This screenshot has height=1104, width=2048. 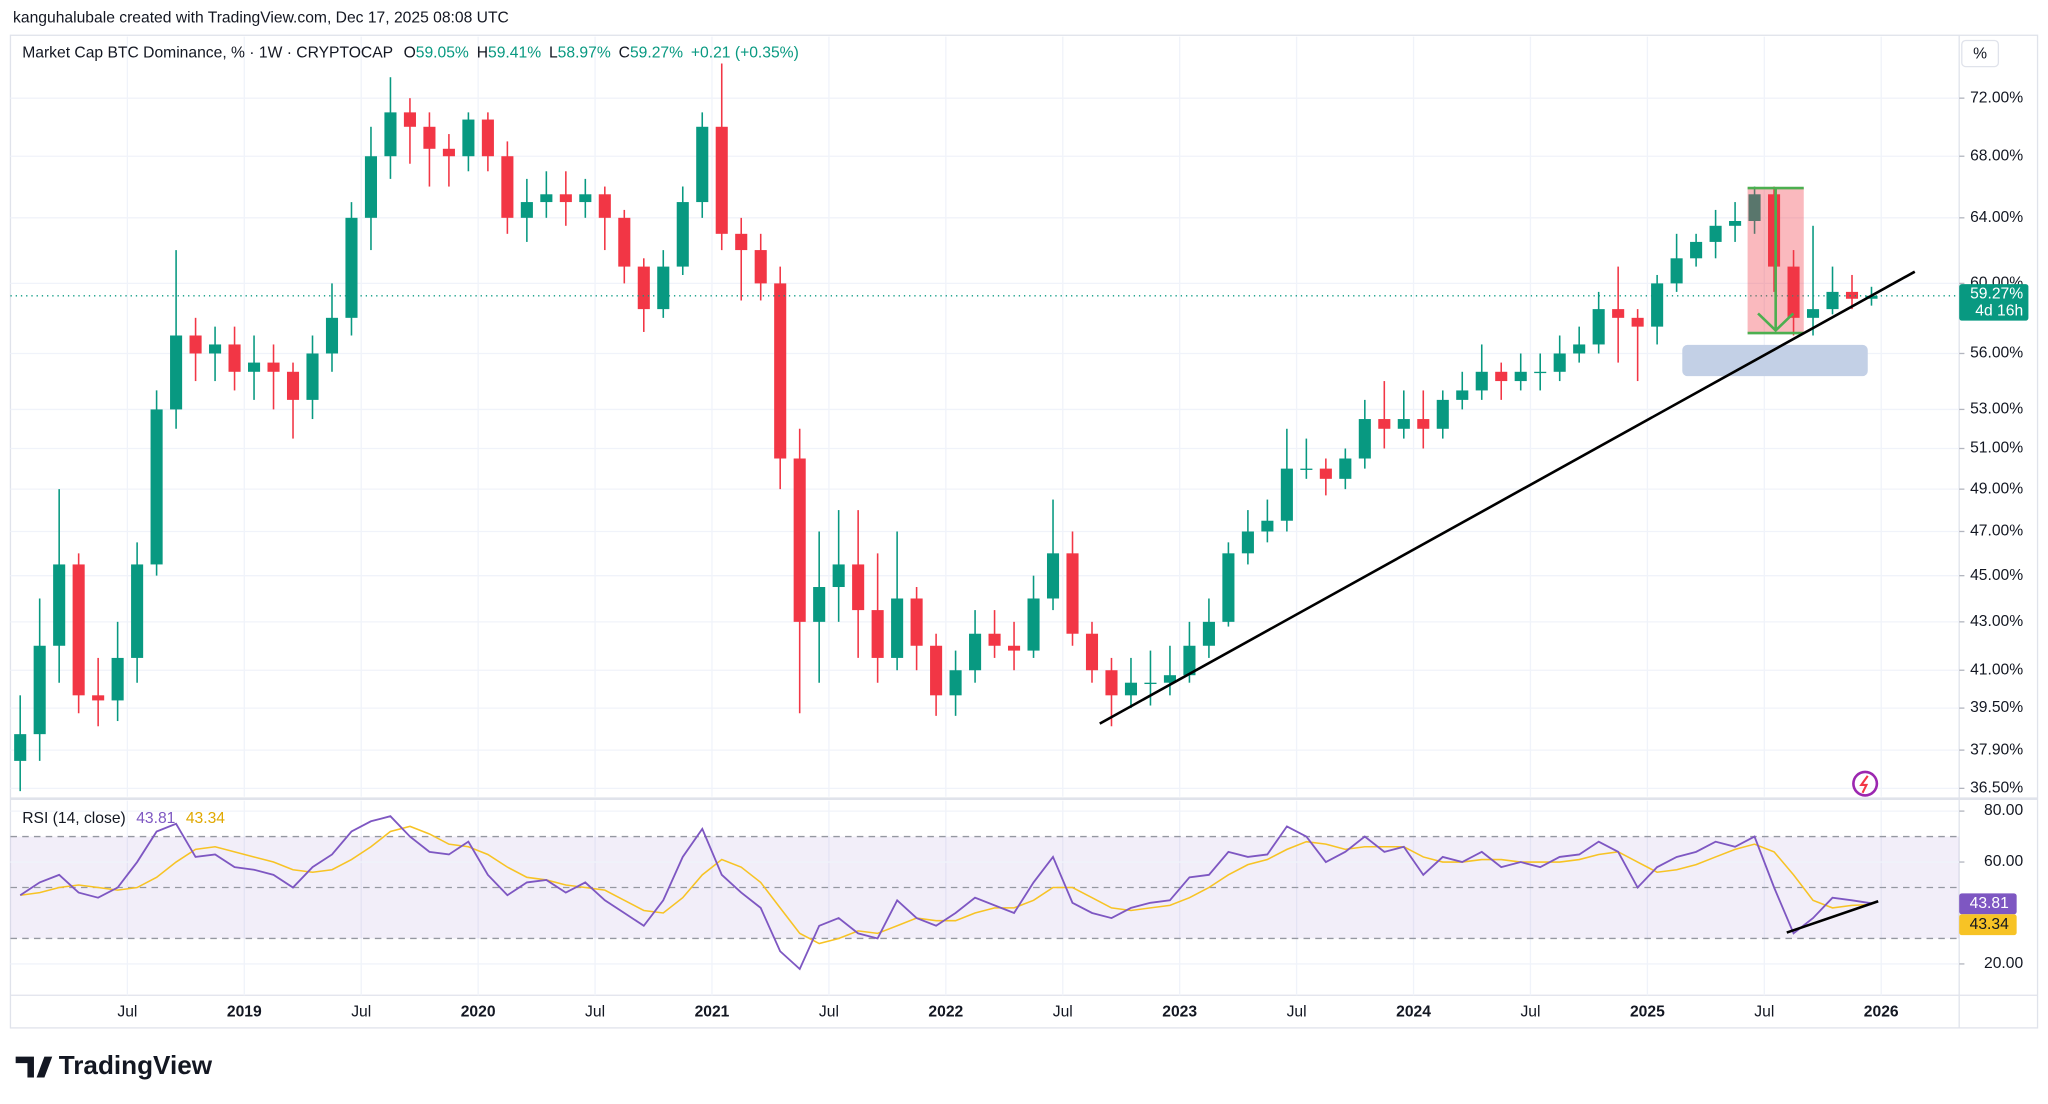 I want to click on ohlc-key: C, so click(x=624, y=53).